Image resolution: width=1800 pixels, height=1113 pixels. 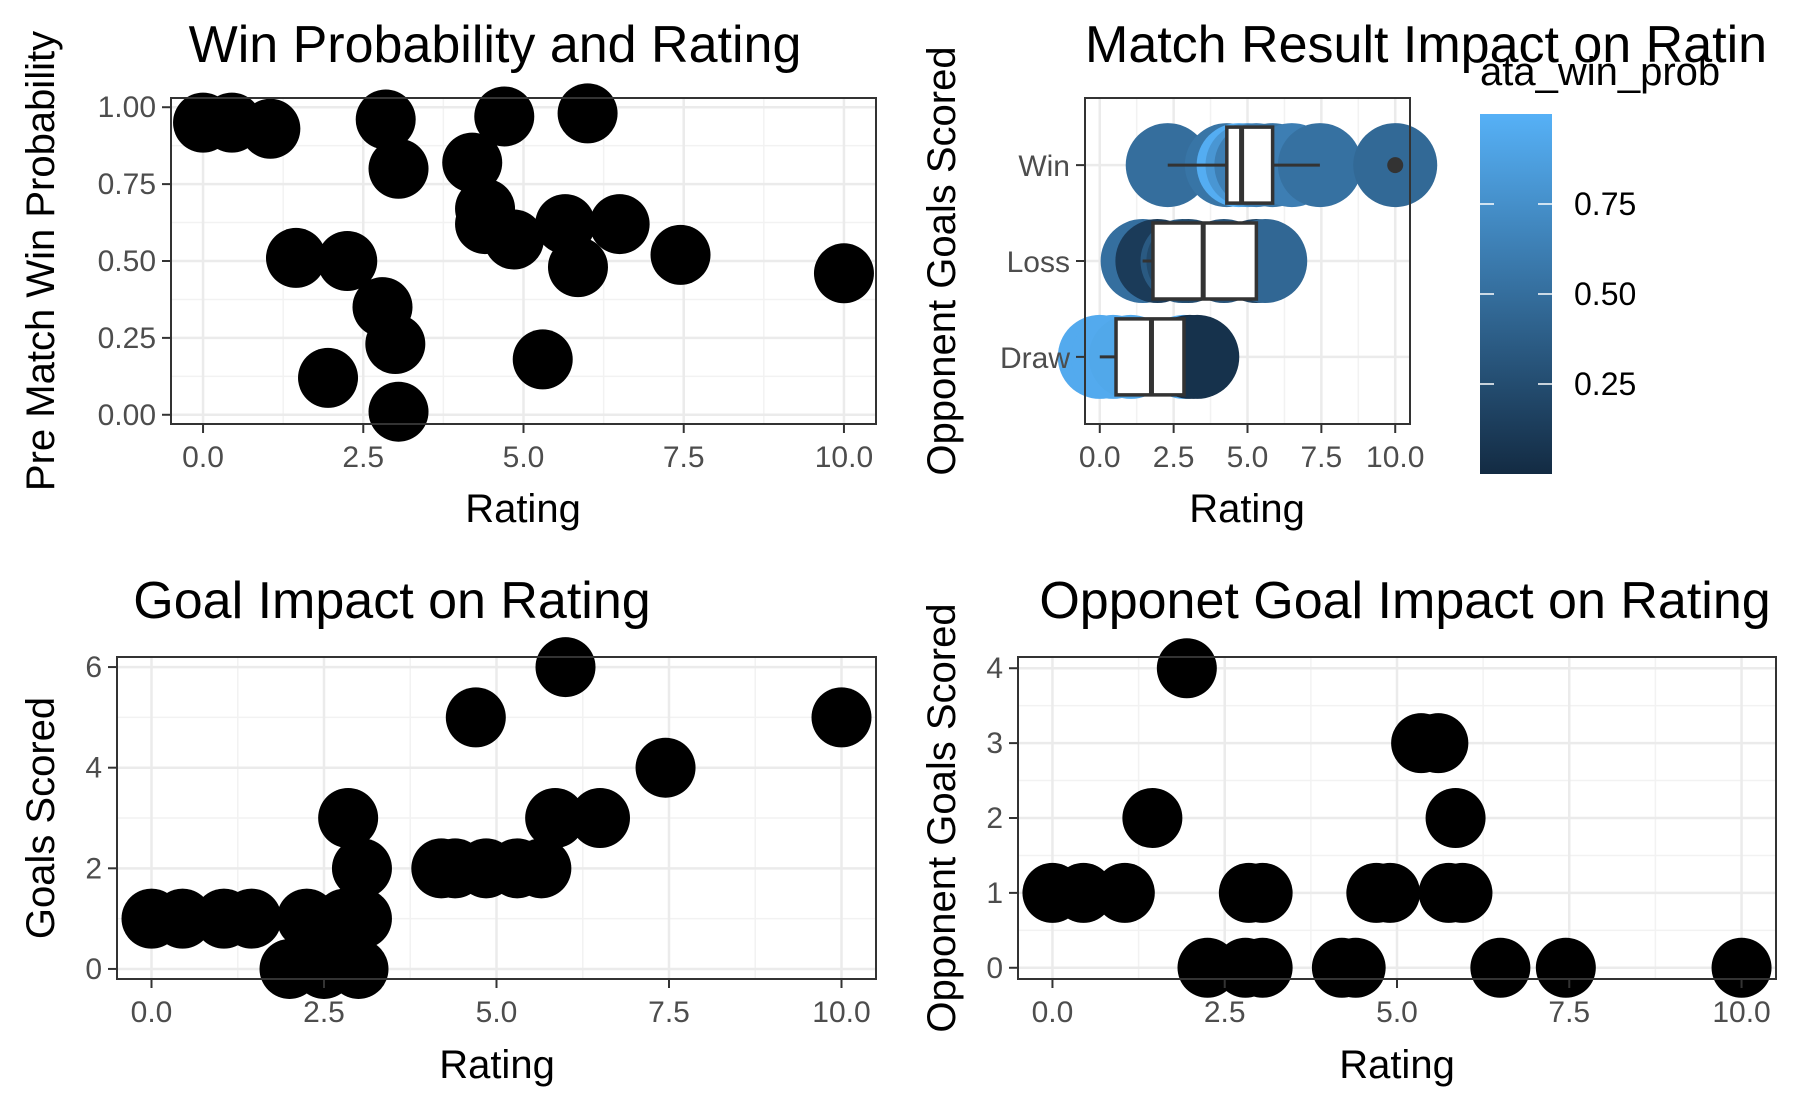 What do you see at coordinates (127, 184) in the screenshot?
I see `y-tick-label: 0.75` at bounding box center [127, 184].